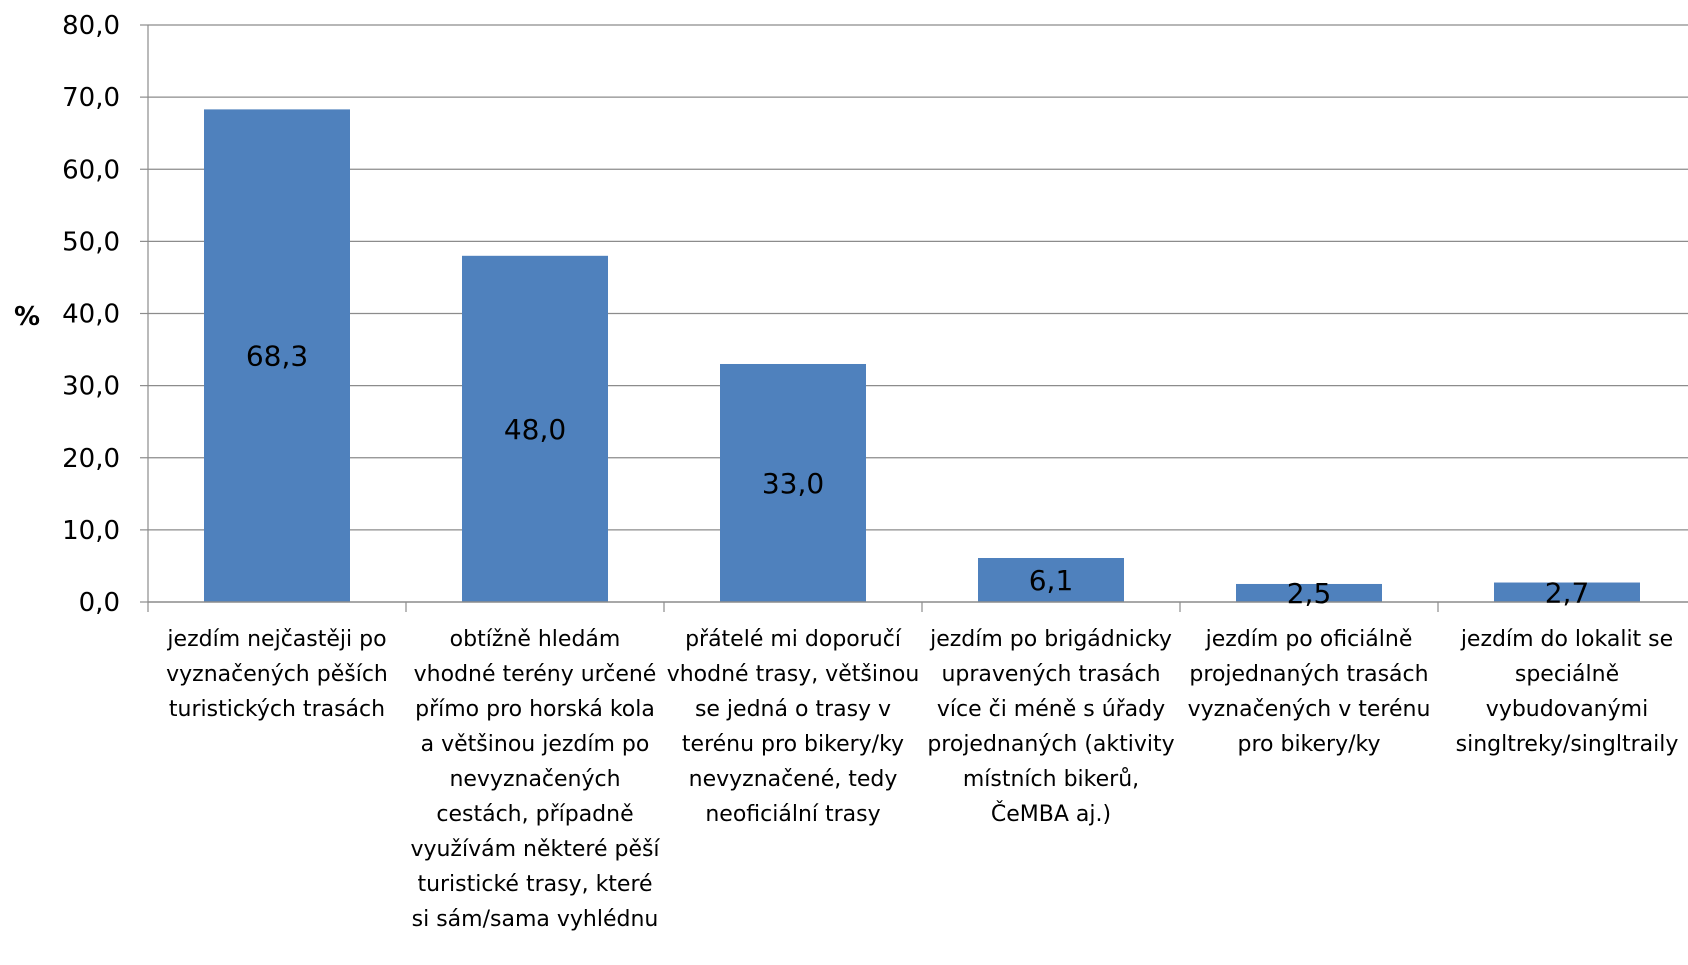 The width and height of the screenshot is (1688, 965). I want to click on data-label: 2,5, so click(1309, 593).